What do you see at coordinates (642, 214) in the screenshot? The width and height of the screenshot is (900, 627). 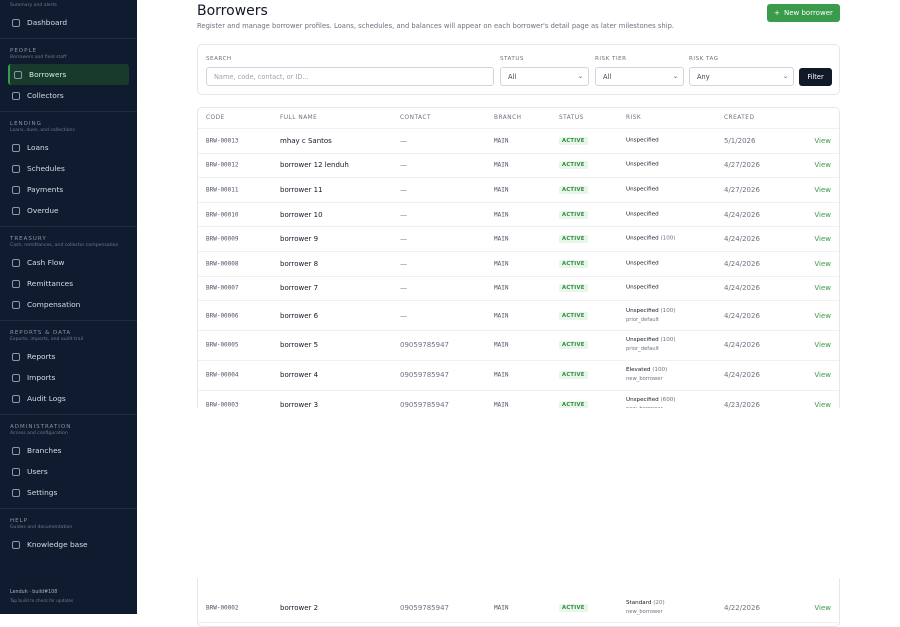 I see `risk: Unspecified` at bounding box center [642, 214].